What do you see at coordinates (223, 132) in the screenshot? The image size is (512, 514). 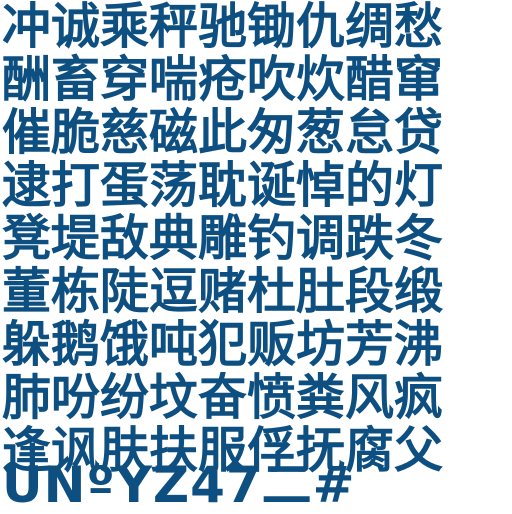 I see `glyph-line-3: 催脆慈磁此匆葱怠贷` at bounding box center [223, 132].